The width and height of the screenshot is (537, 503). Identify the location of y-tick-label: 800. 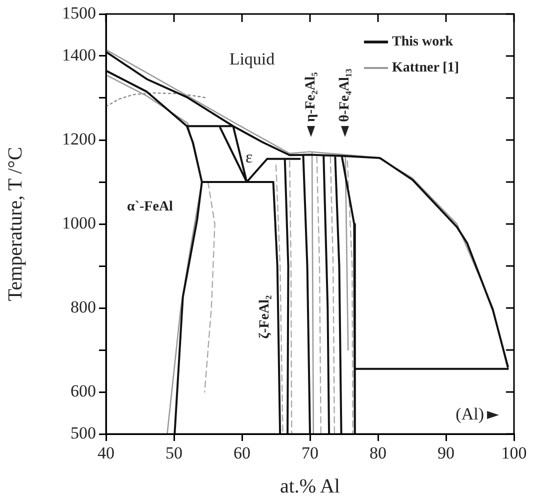
(83, 306).